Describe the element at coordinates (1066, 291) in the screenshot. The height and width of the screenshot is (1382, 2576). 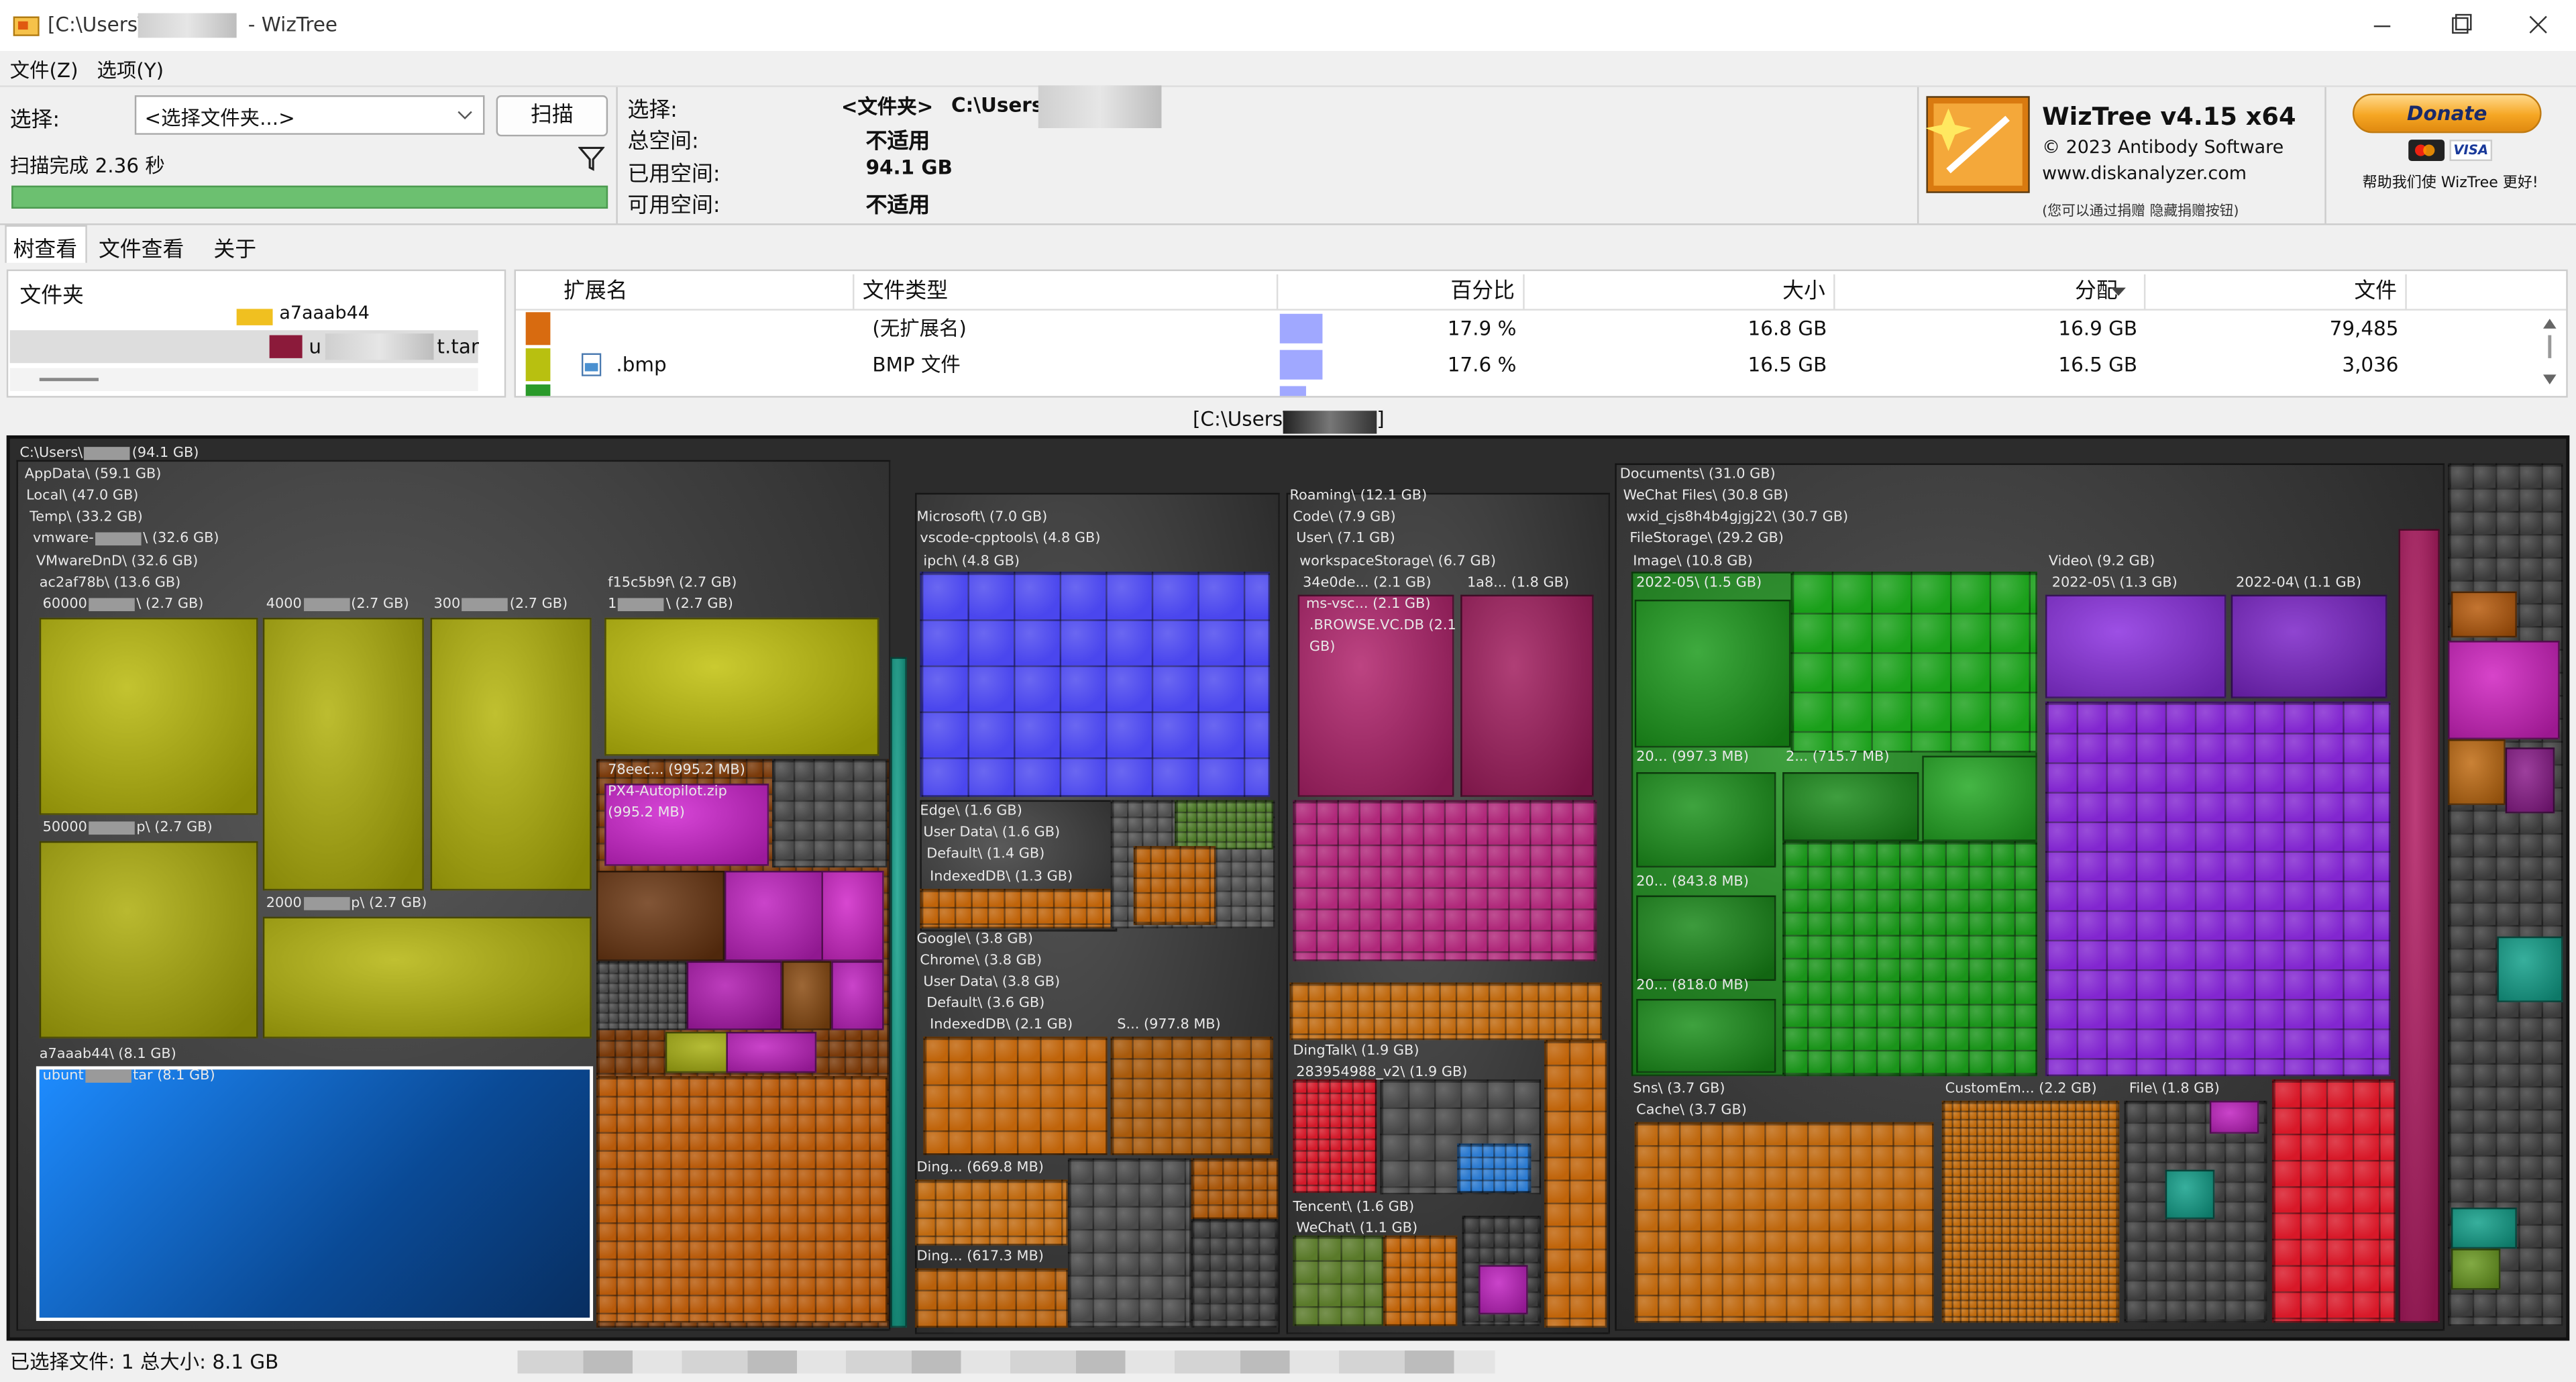
I see `column-header: 文件类型` at that location.